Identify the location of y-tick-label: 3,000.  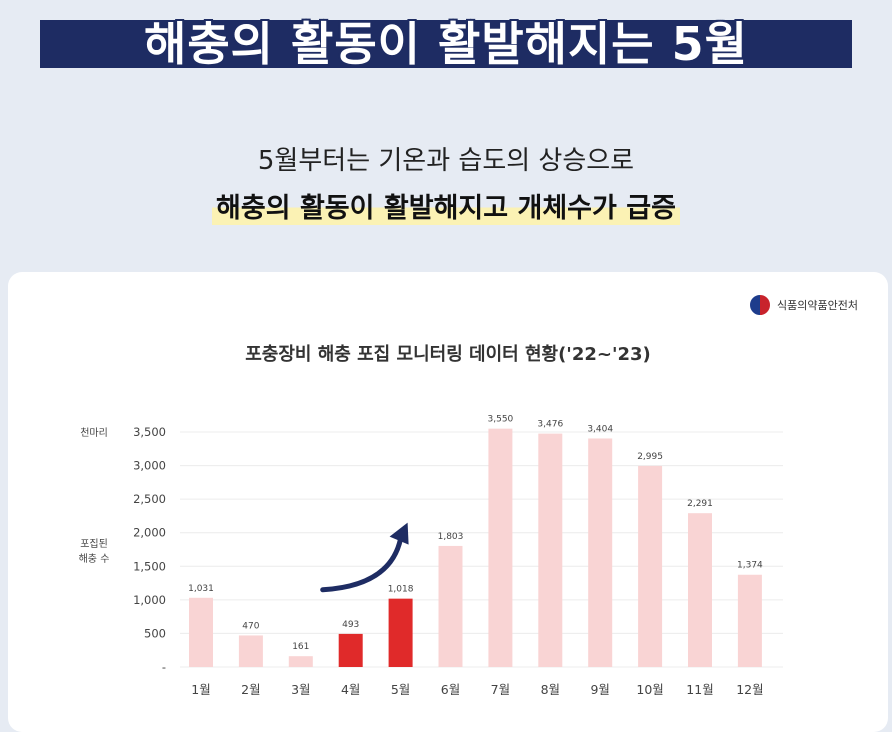
(149, 466).